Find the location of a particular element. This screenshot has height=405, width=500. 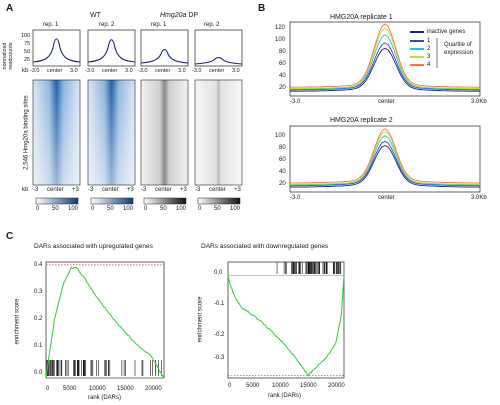

b2-ytick-100: 100 is located at coordinates (280, 136).